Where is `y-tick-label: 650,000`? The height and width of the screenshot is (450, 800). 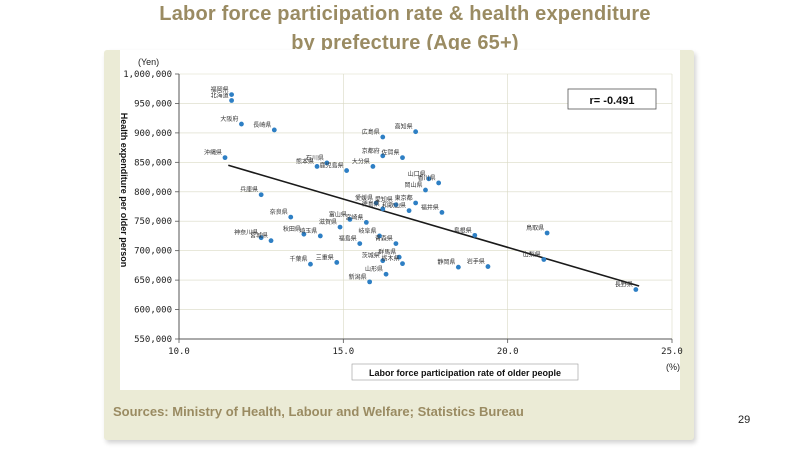 y-tick-label: 650,000 is located at coordinates (153, 281).